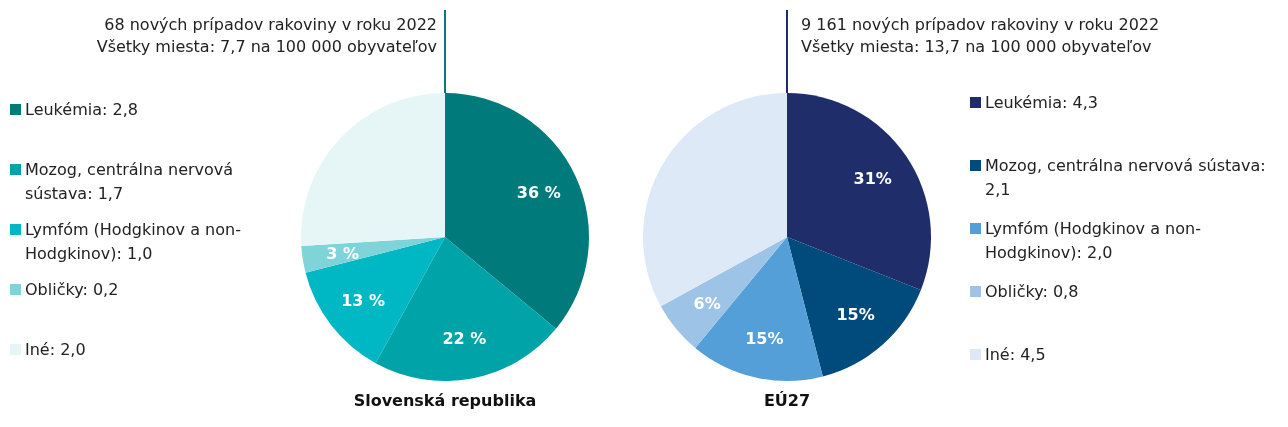 The width and height of the screenshot is (1288, 427). Describe the element at coordinates (787, 400) in the screenshot. I see `text: EÚ27` at that location.